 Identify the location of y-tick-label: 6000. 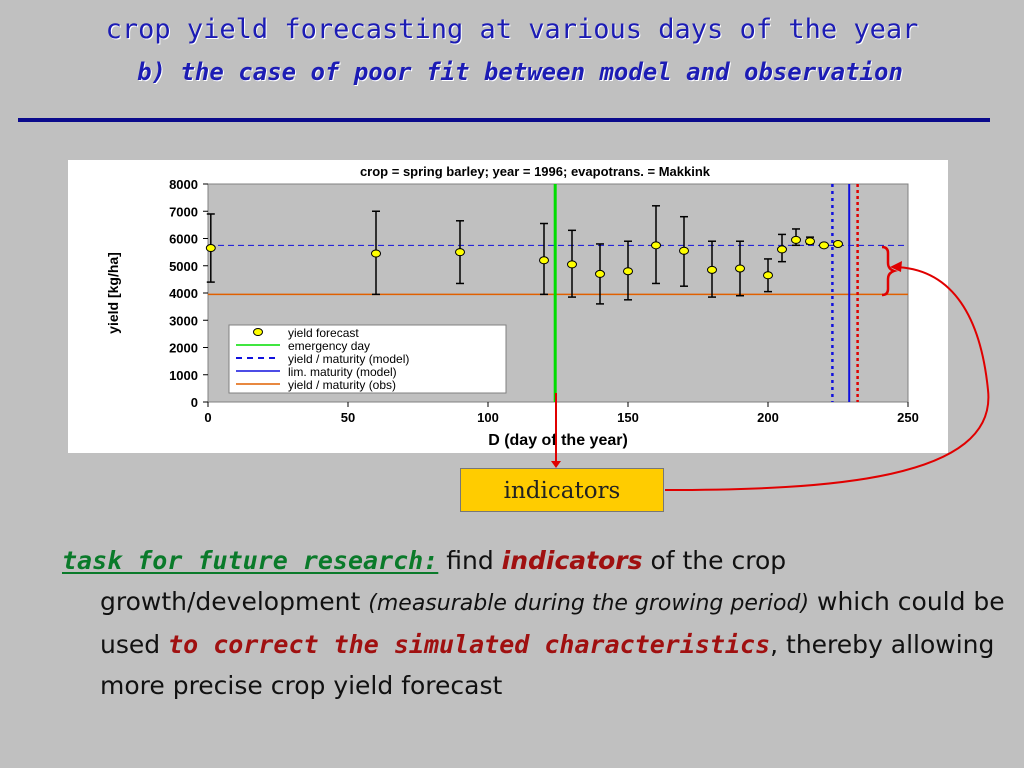
(183, 239).